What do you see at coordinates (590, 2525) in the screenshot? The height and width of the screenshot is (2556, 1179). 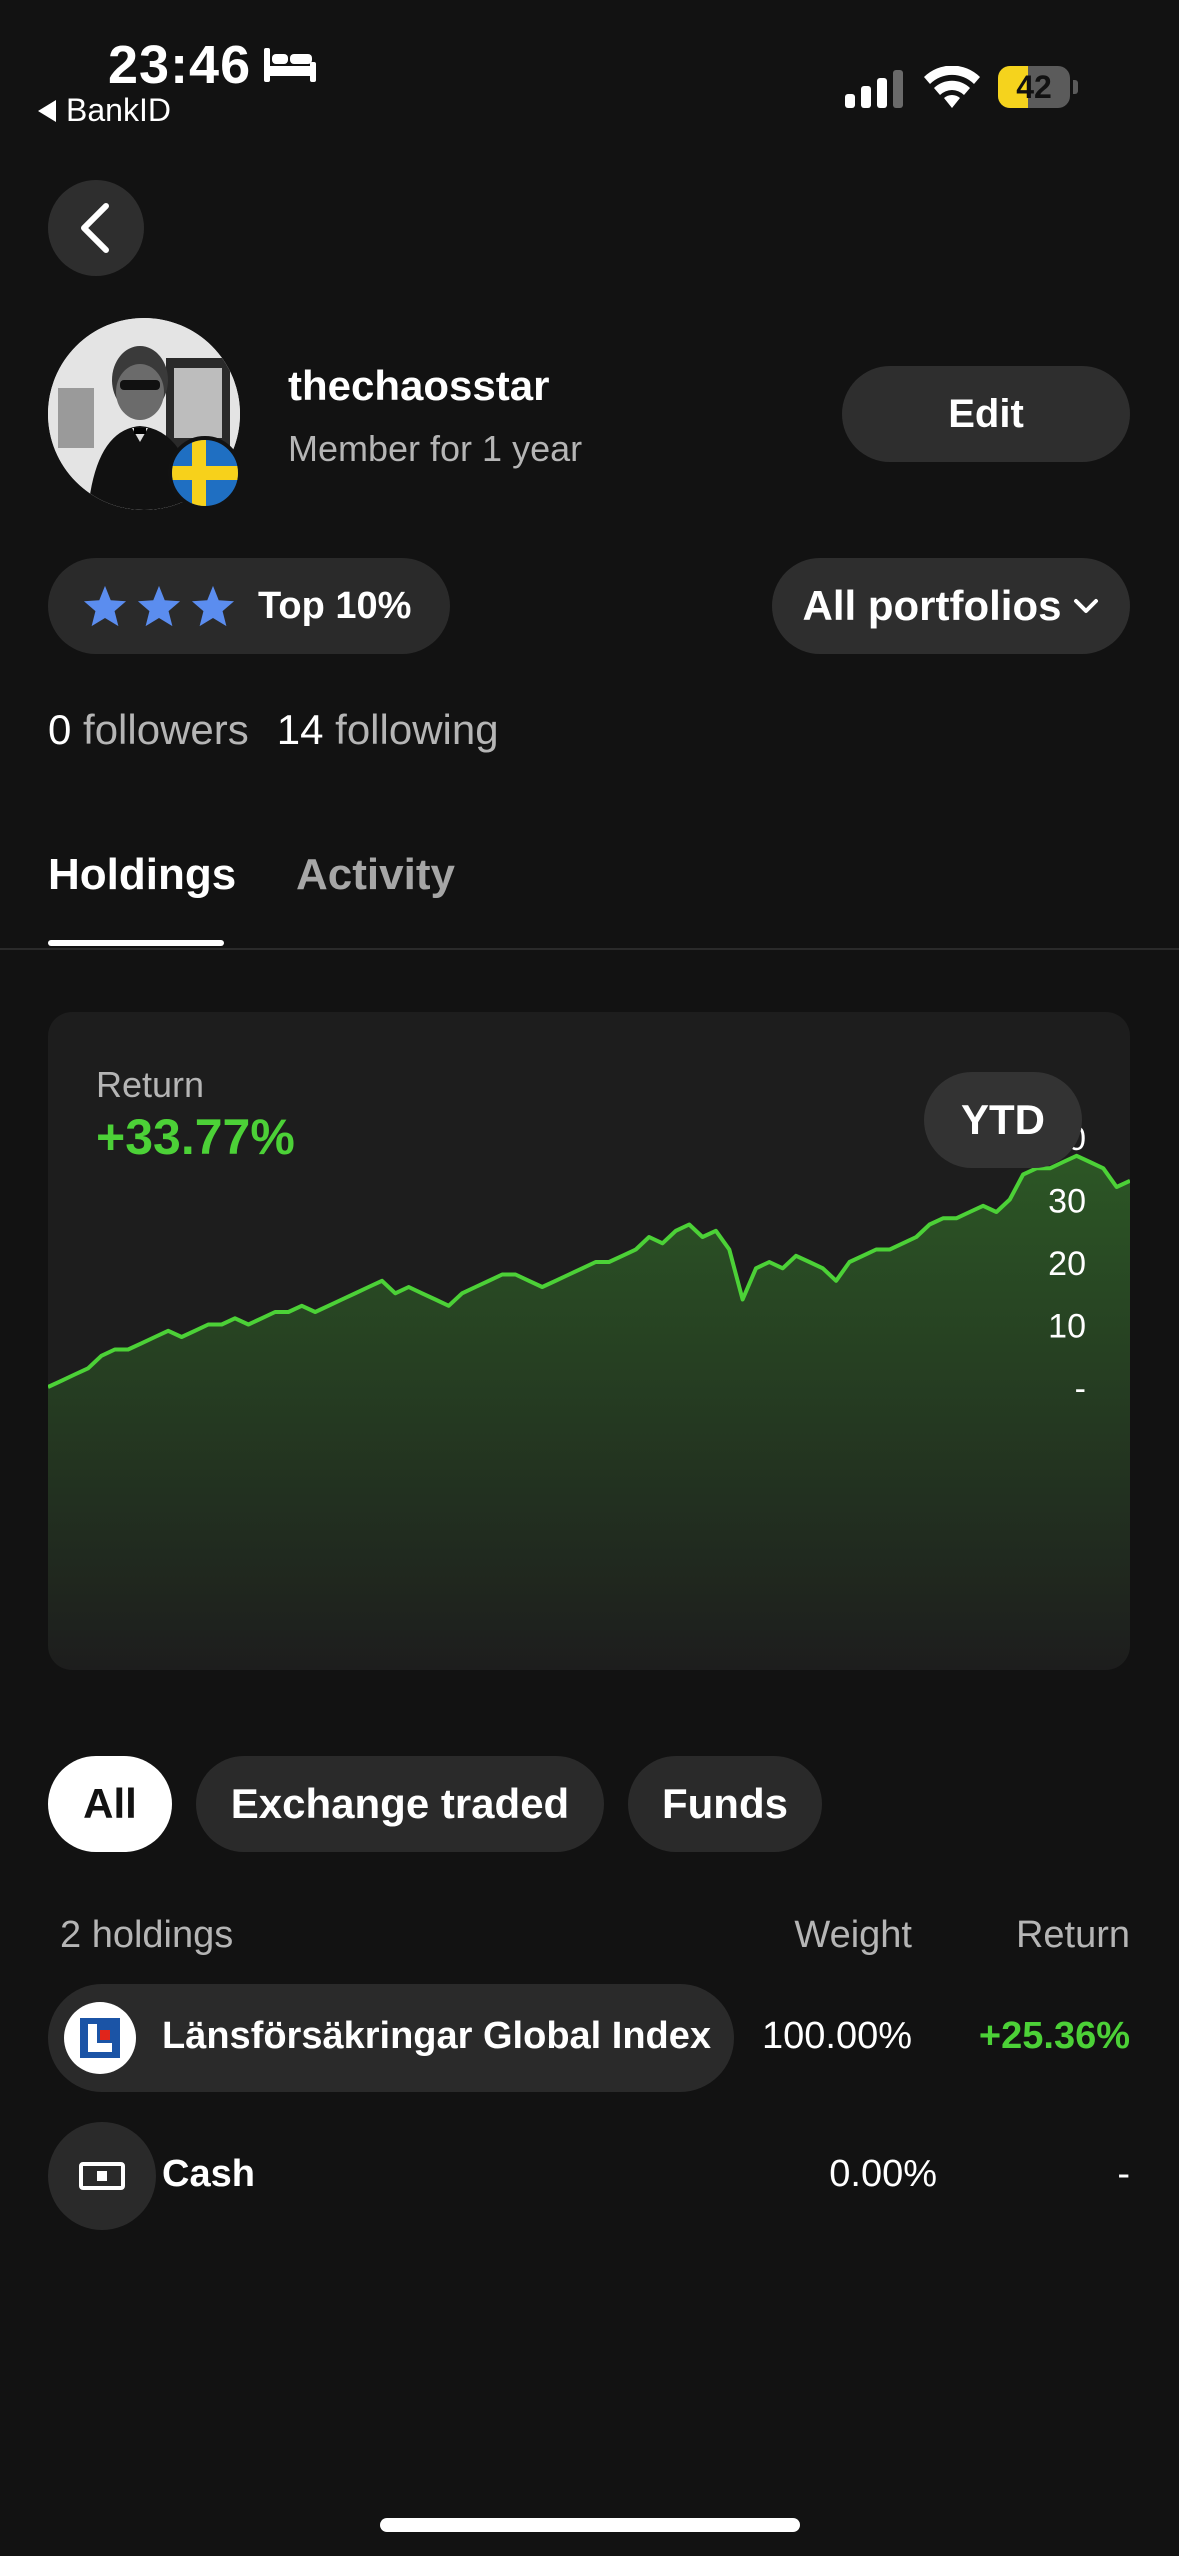 I see `home-indicator` at bounding box center [590, 2525].